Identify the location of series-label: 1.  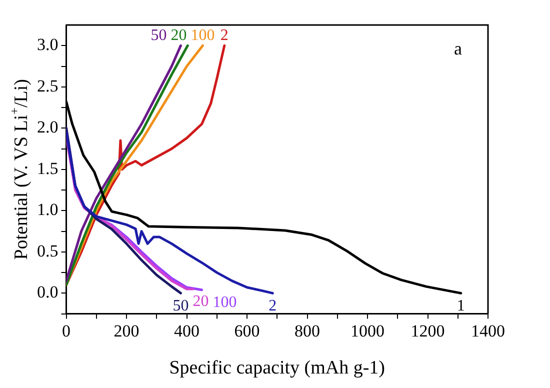
(460, 305).